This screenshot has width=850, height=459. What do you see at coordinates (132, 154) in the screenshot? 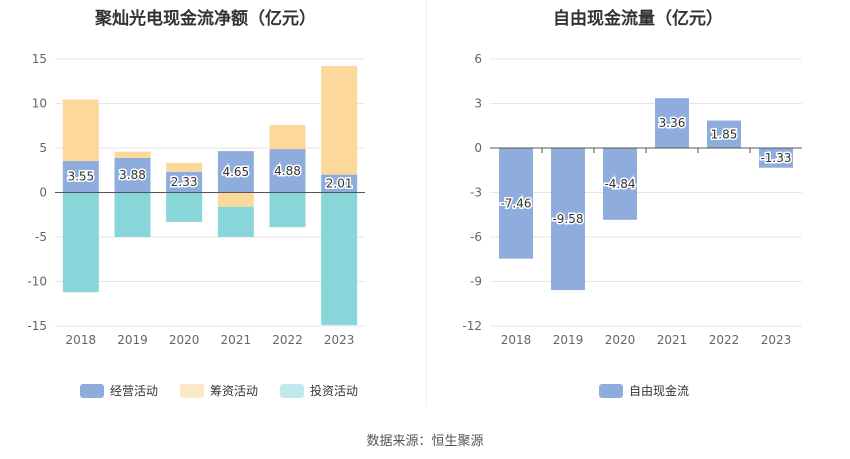
I see `left-bar-series1-2019` at bounding box center [132, 154].